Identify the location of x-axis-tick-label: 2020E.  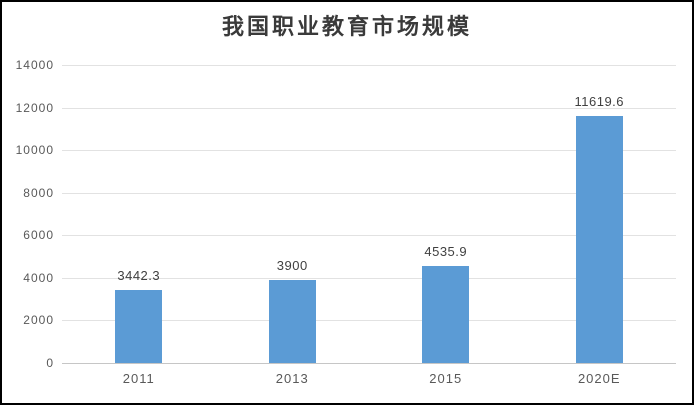
(599, 378).